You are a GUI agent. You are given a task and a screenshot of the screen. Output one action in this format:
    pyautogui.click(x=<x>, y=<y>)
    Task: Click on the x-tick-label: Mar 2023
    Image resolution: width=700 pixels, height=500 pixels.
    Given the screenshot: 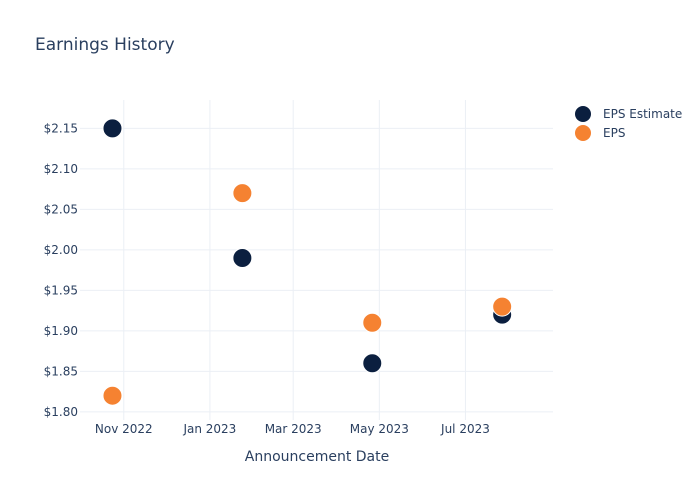 What is the action you would take?
    pyautogui.click(x=293, y=429)
    